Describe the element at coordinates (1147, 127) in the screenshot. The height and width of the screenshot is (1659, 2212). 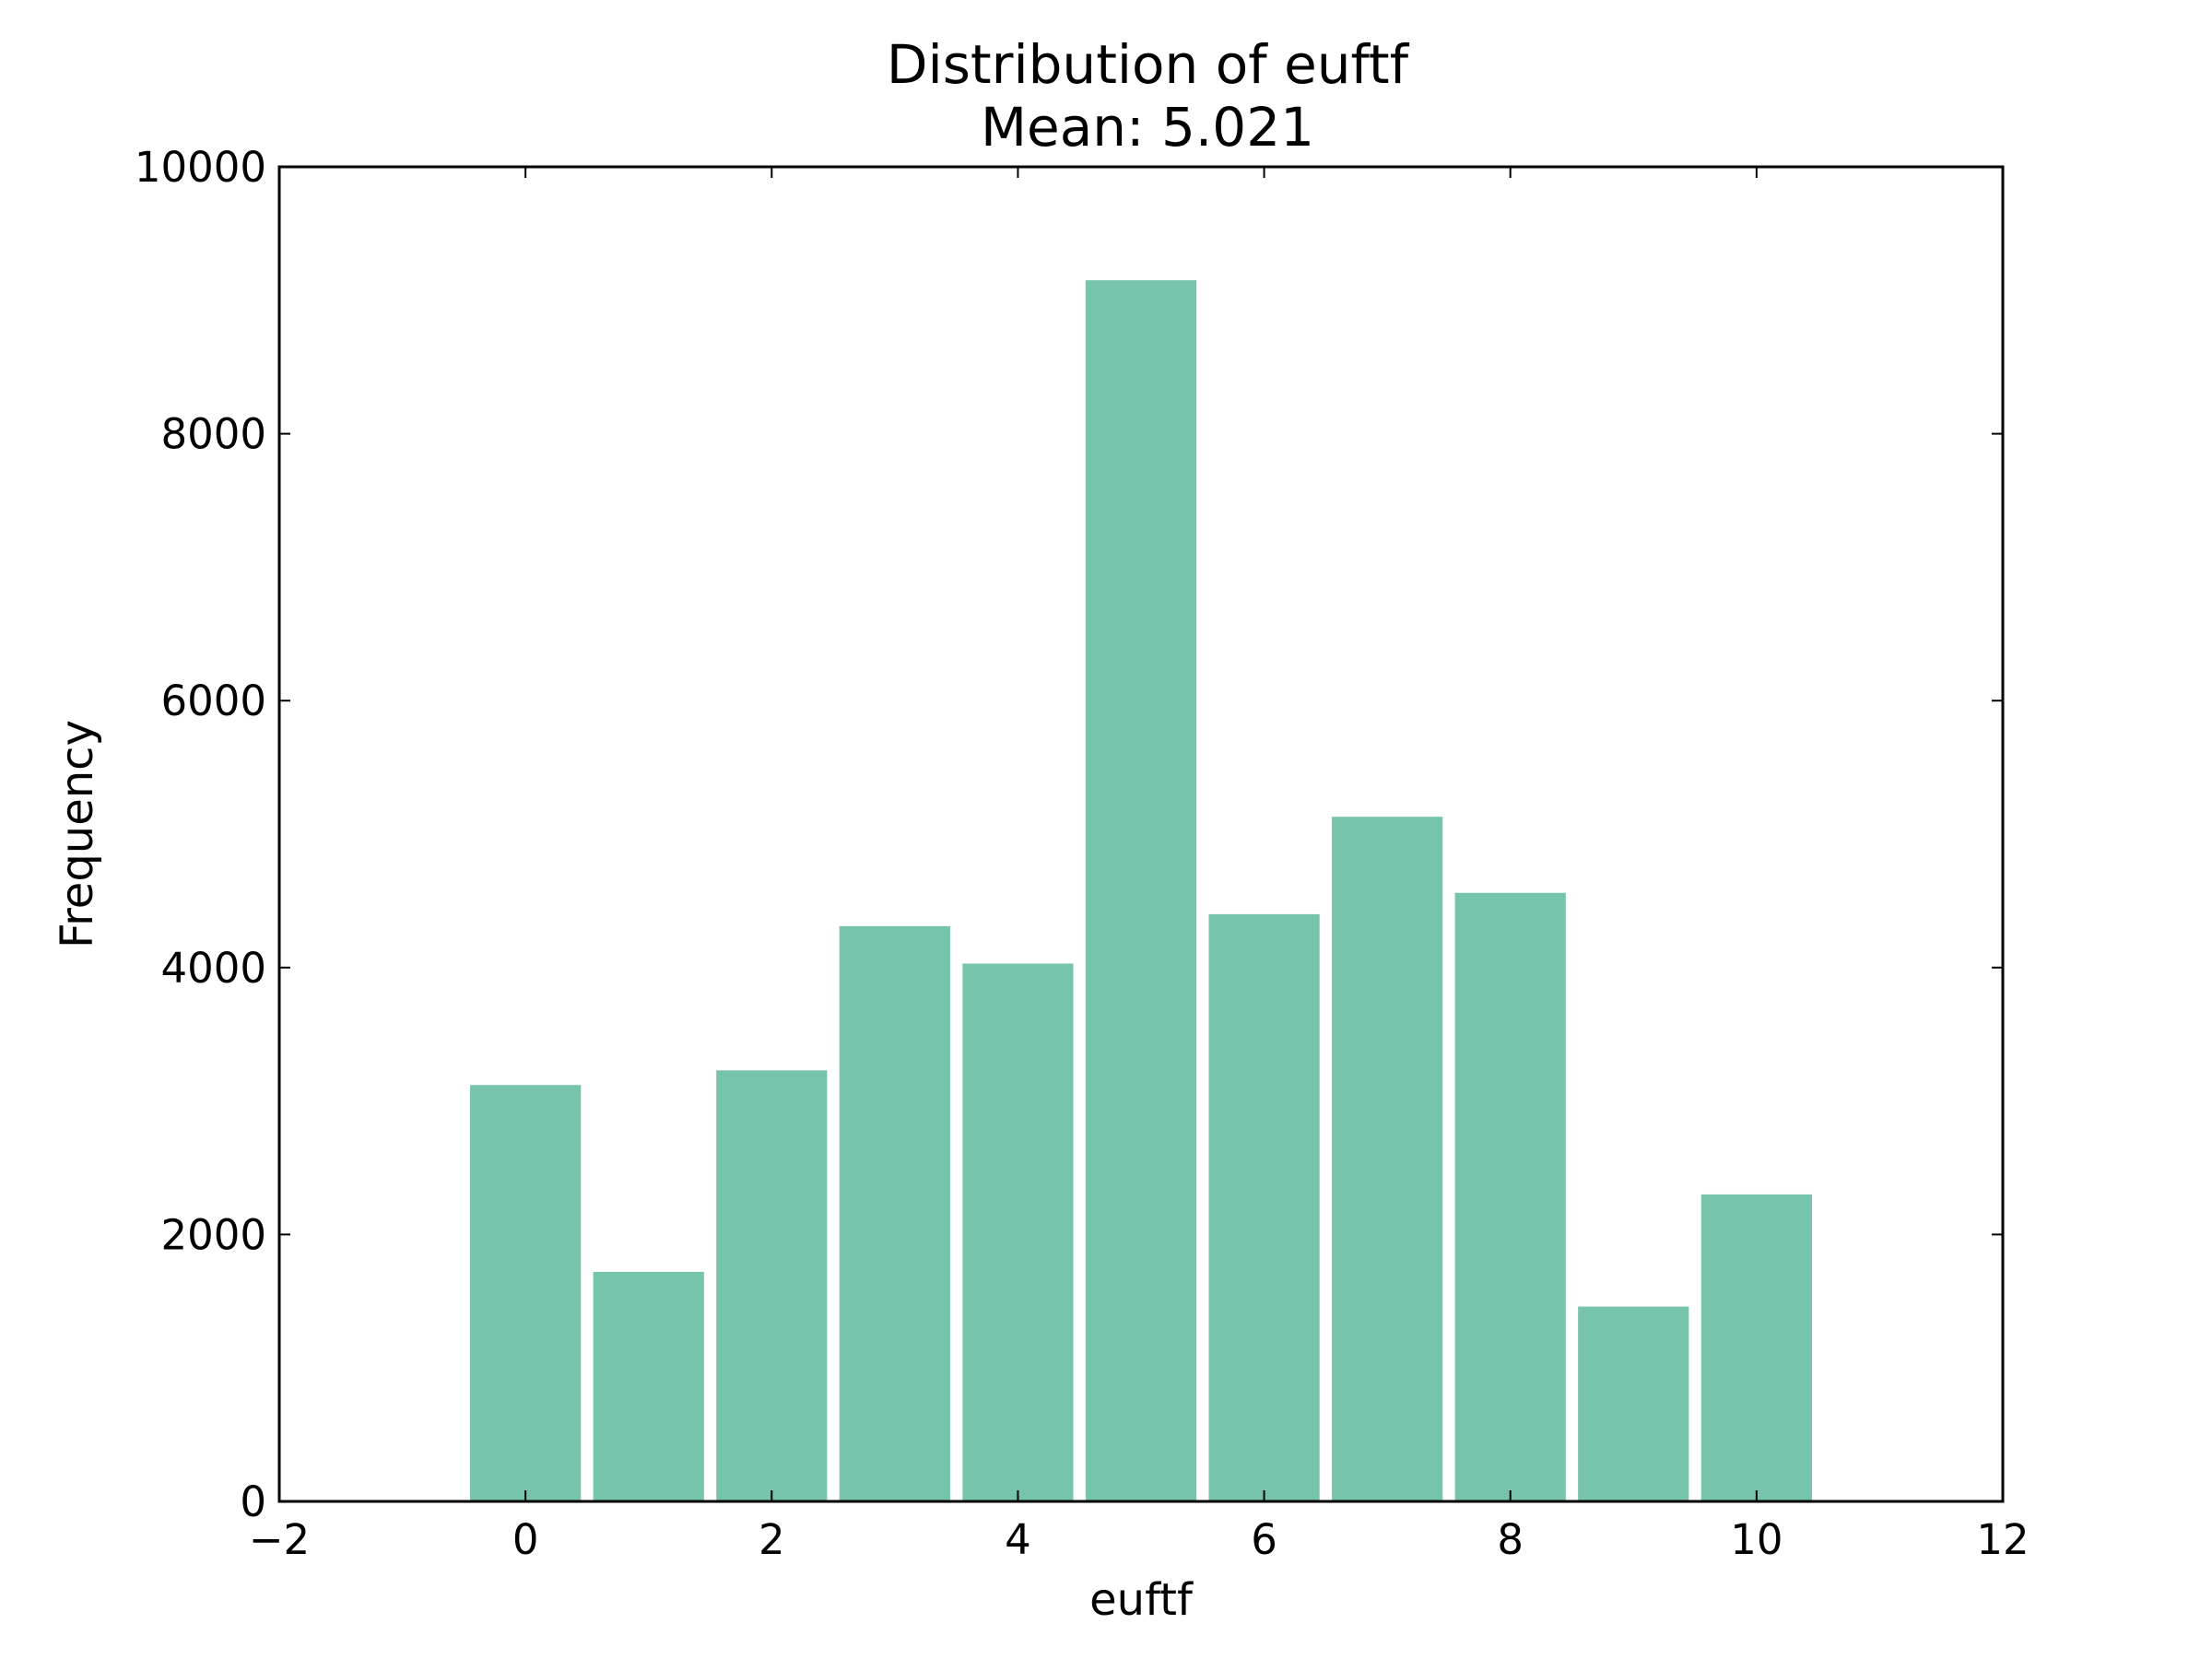
I see `chart-subtitle: Mean: 5.021` at that location.